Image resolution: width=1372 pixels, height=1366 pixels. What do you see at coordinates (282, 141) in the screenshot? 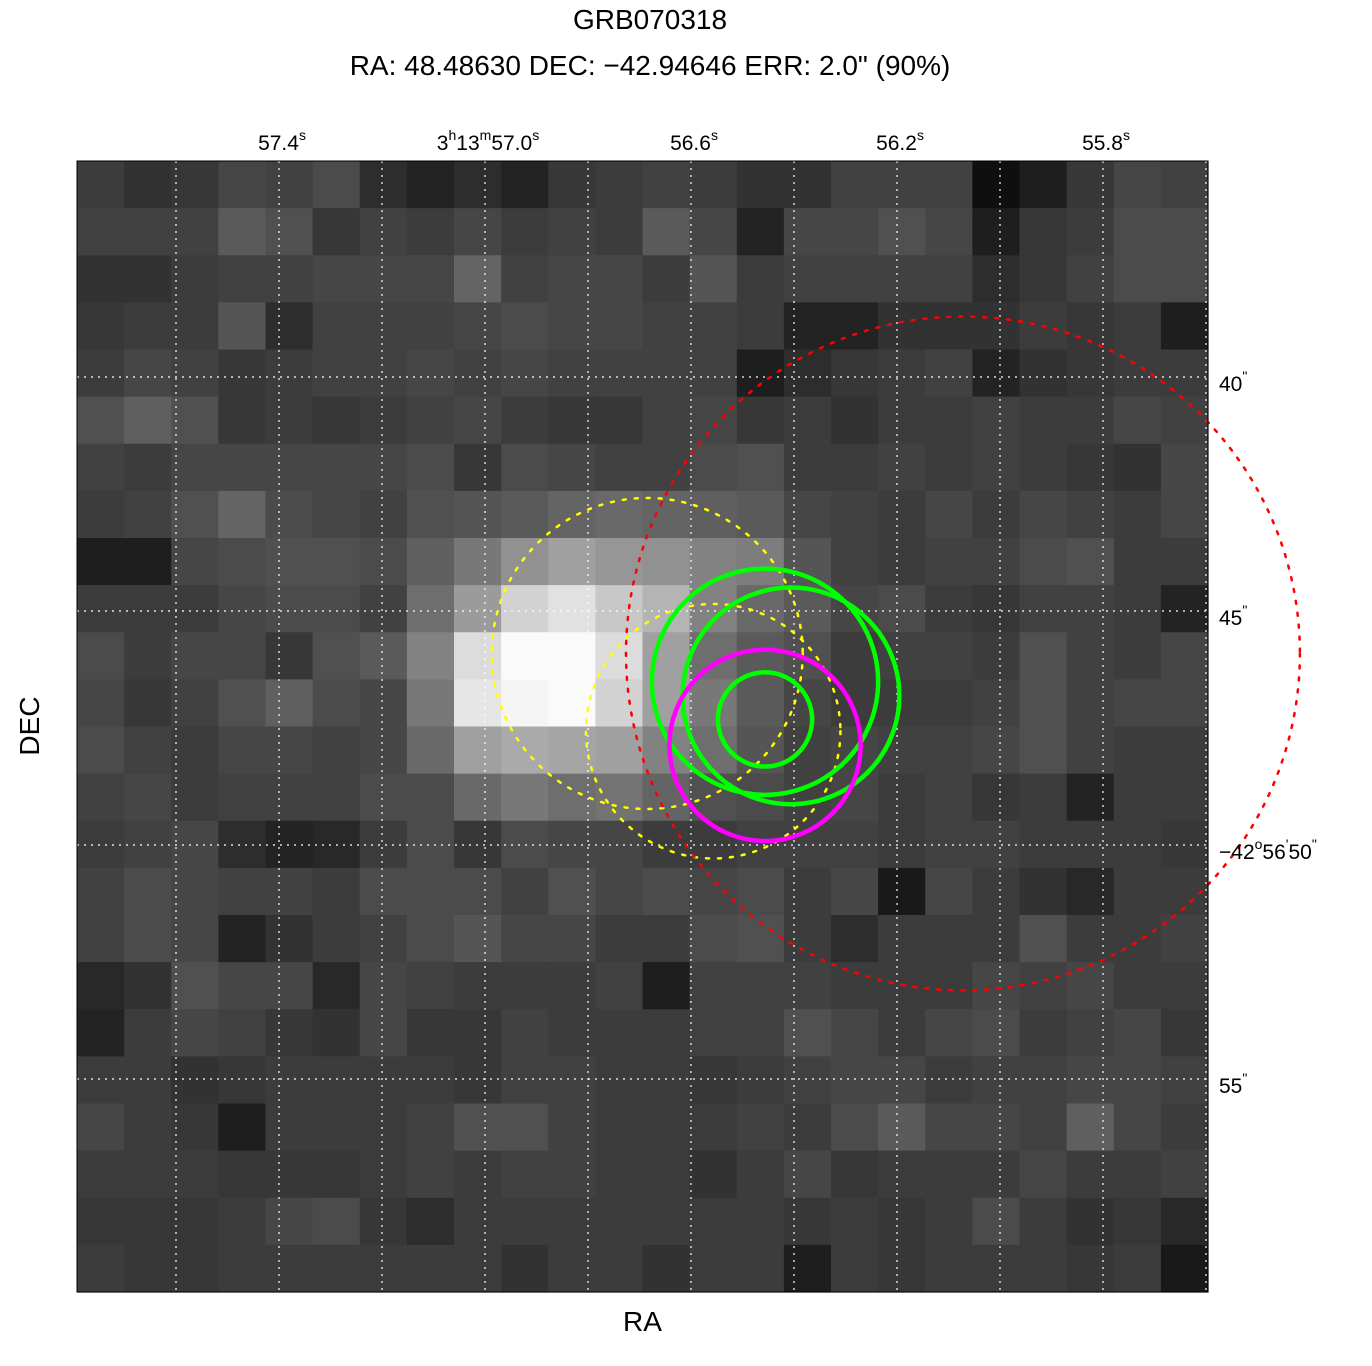
I see `x-tick-label: 57.4s` at bounding box center [282, 141].